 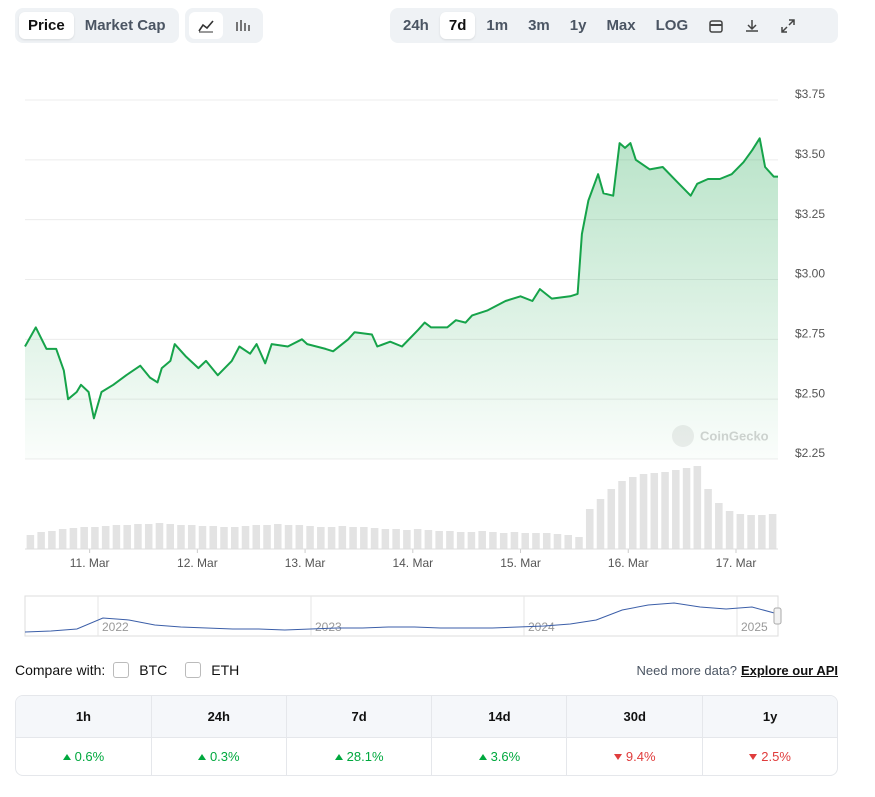 I want to click on table-column: 24h 0.3%, so click(x=218, y=735).